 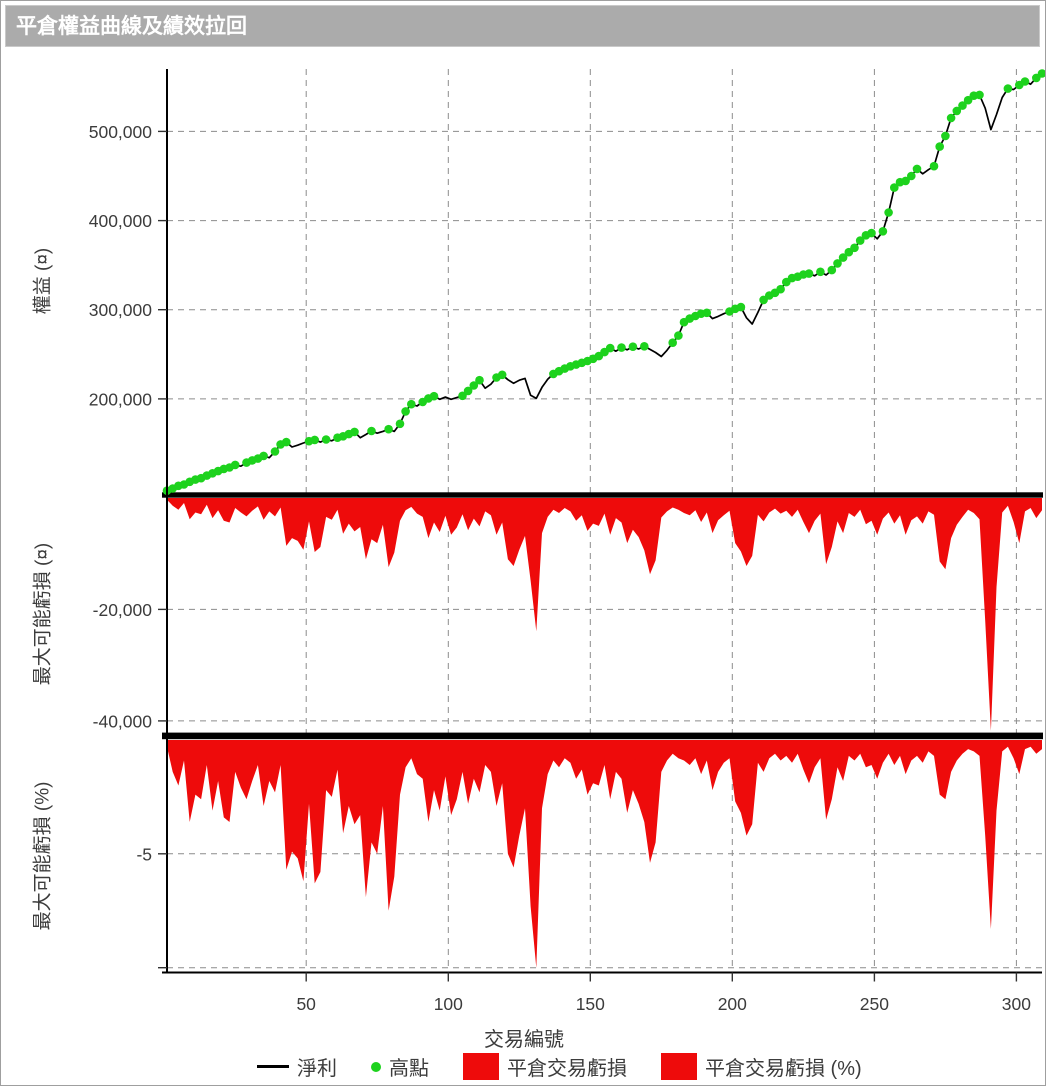 What do you see at coordinates (409, 1069) in the screenshot?
I see `legend-label-high-point: 高點` at bounding box center [409, 1069].